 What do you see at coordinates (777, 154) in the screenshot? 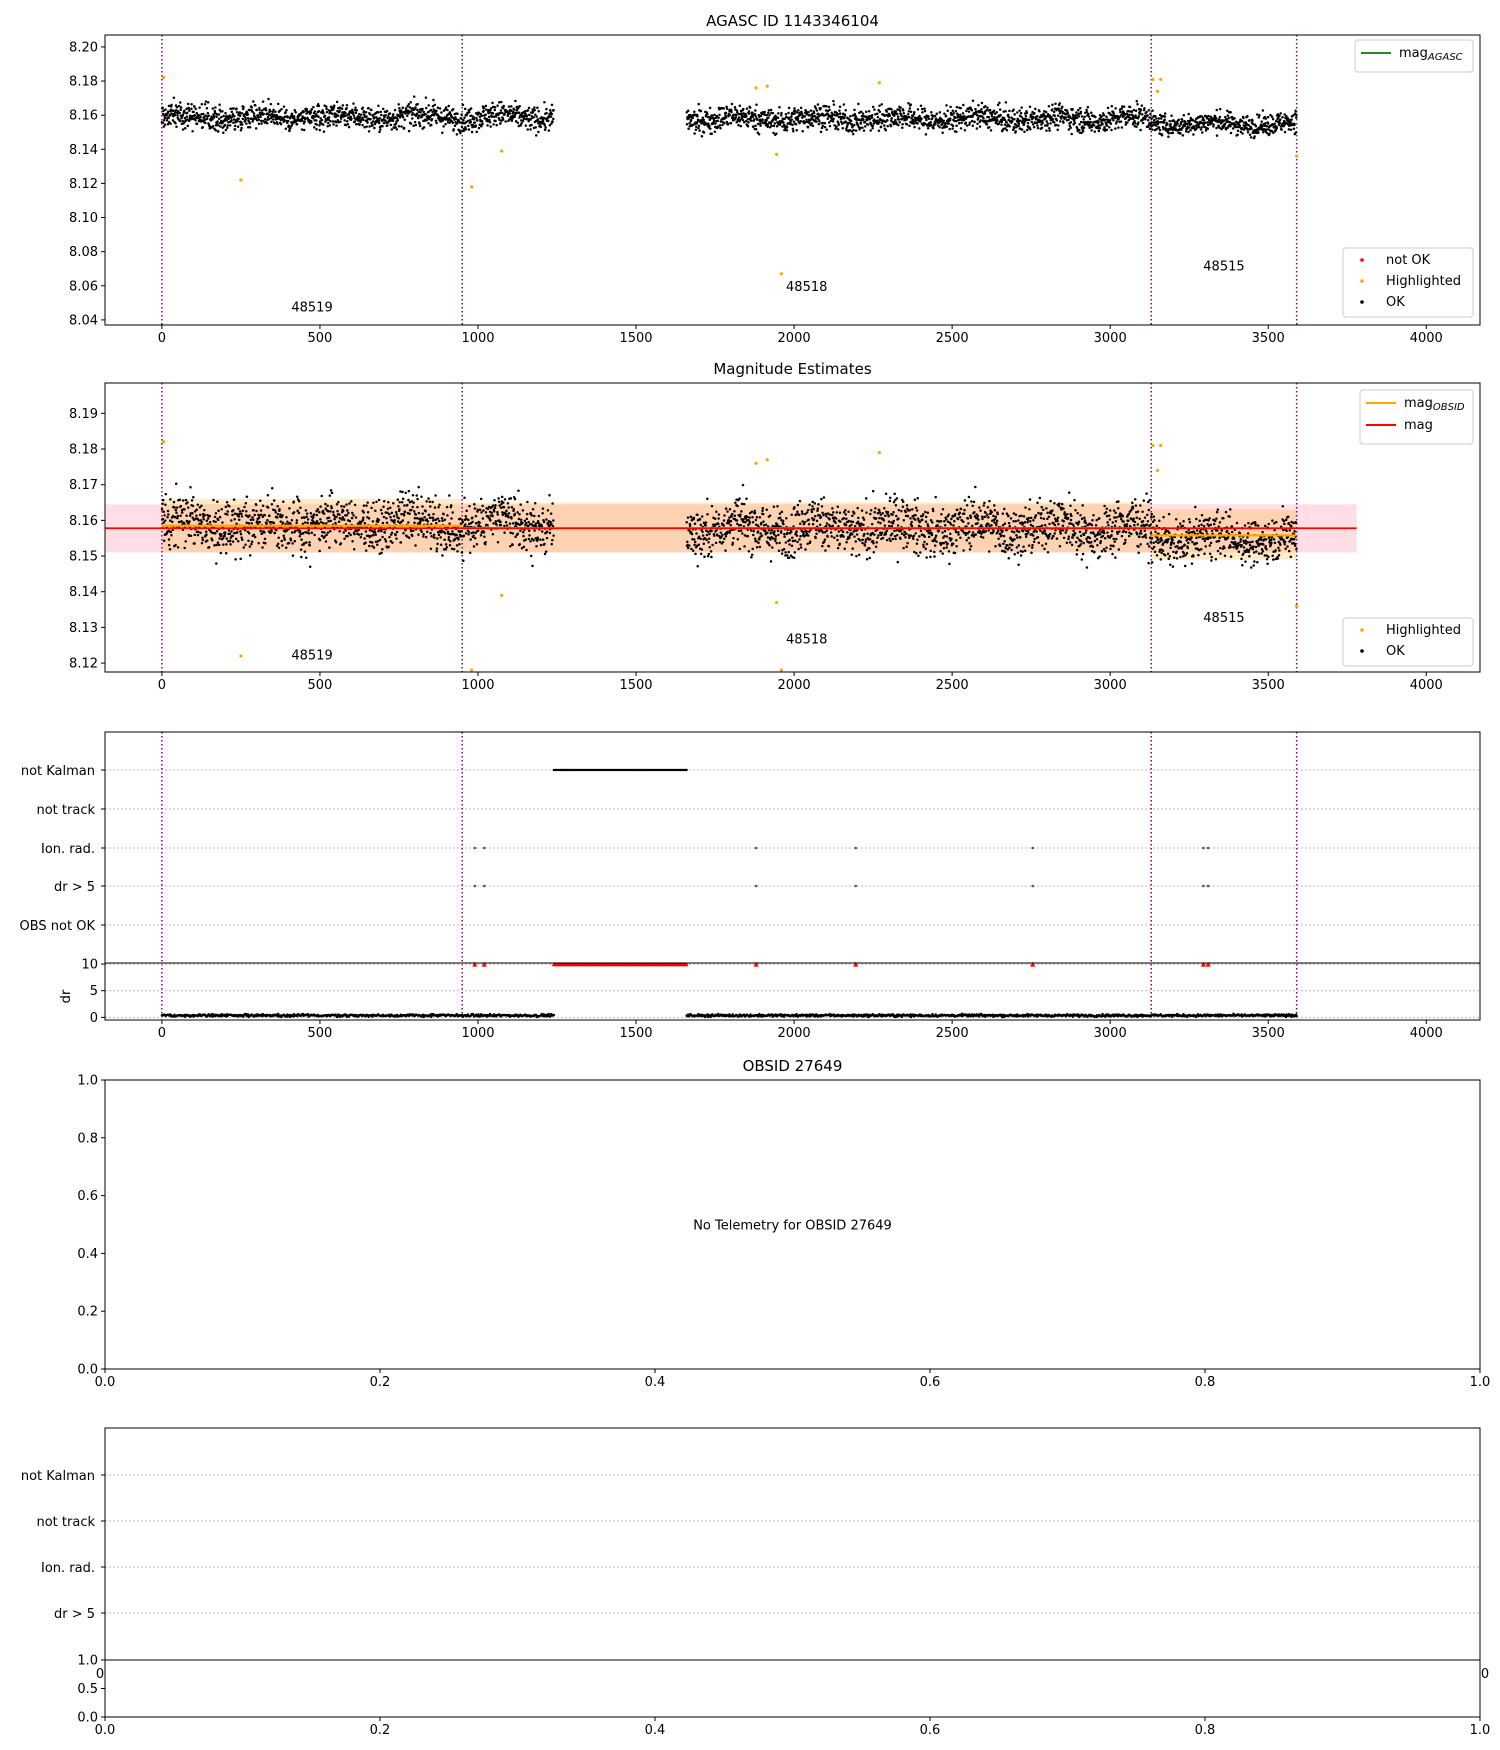
I see `agasc-highlighted-point` at bounding box center [777, 154].